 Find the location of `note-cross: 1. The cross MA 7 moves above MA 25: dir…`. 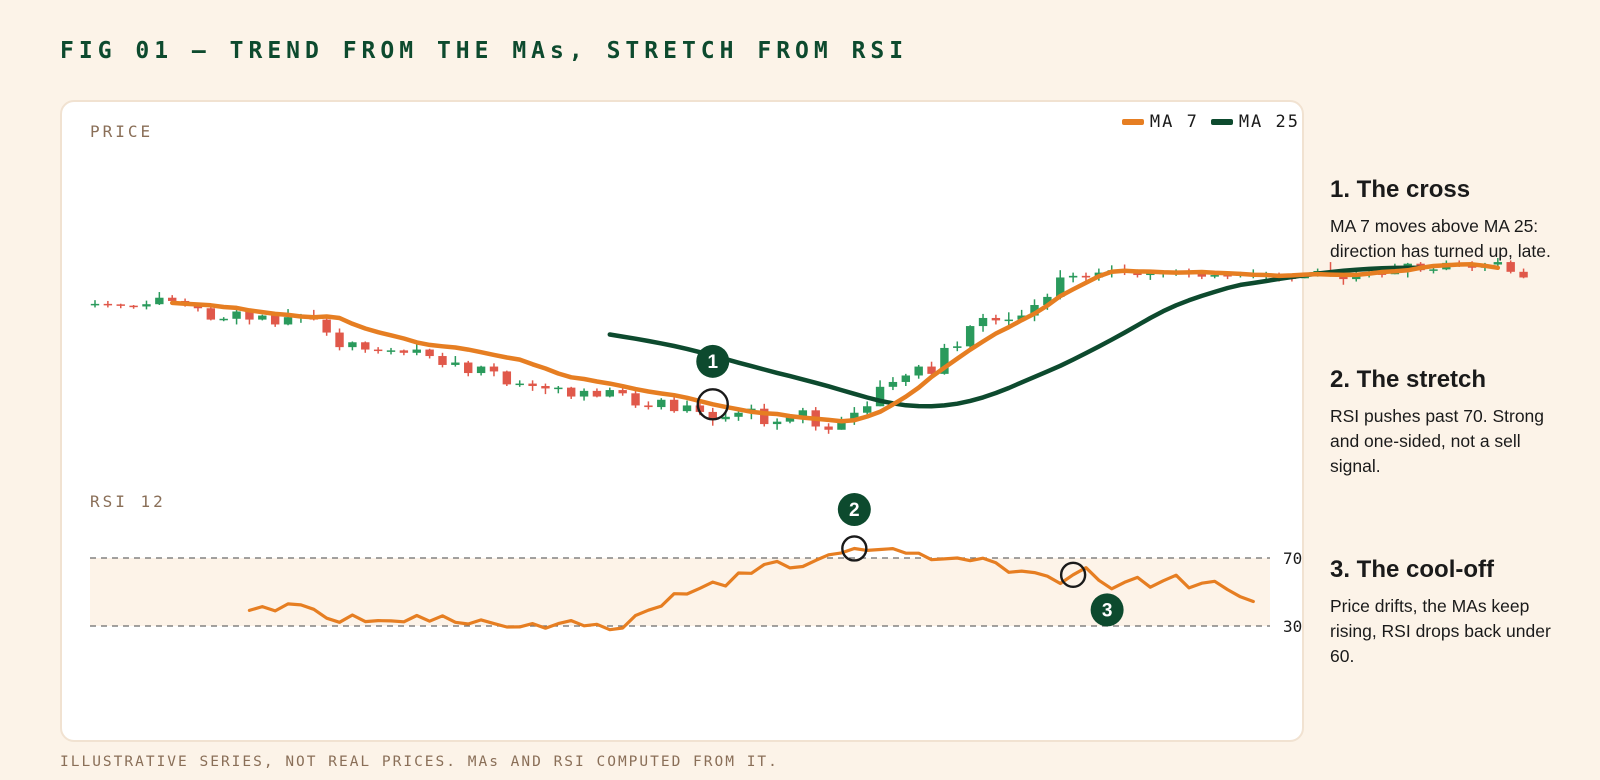

note-cross: 1. The cross MA 7 moves above MA 25: dir… is located at coordinates (1445, 220).